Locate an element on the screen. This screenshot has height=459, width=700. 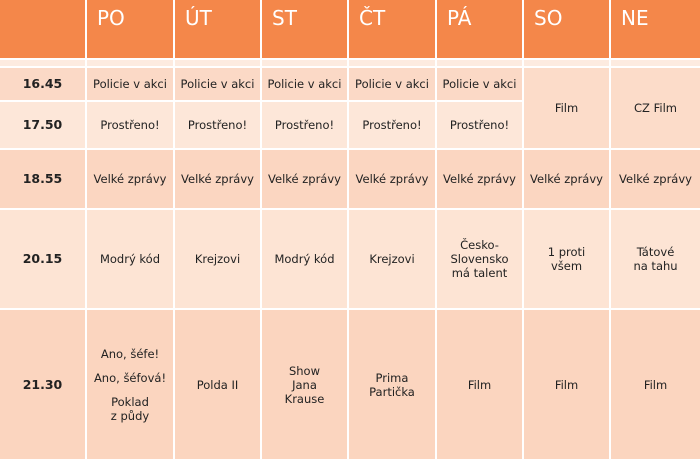
day-header: ČT is located at coordinates (392, 29).